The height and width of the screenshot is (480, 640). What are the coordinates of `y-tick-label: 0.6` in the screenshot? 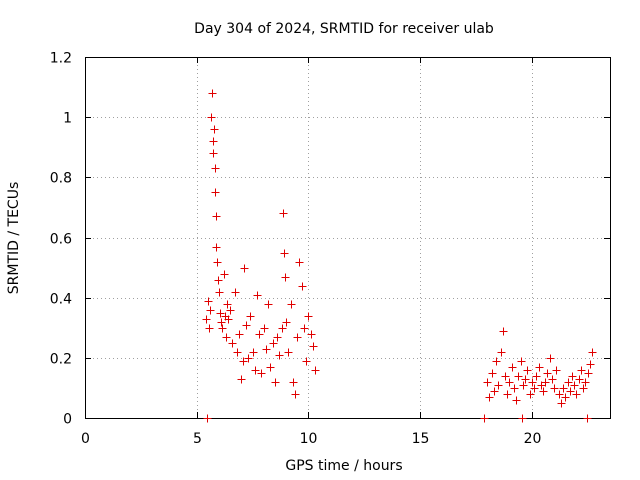 It's located at (61, 240).